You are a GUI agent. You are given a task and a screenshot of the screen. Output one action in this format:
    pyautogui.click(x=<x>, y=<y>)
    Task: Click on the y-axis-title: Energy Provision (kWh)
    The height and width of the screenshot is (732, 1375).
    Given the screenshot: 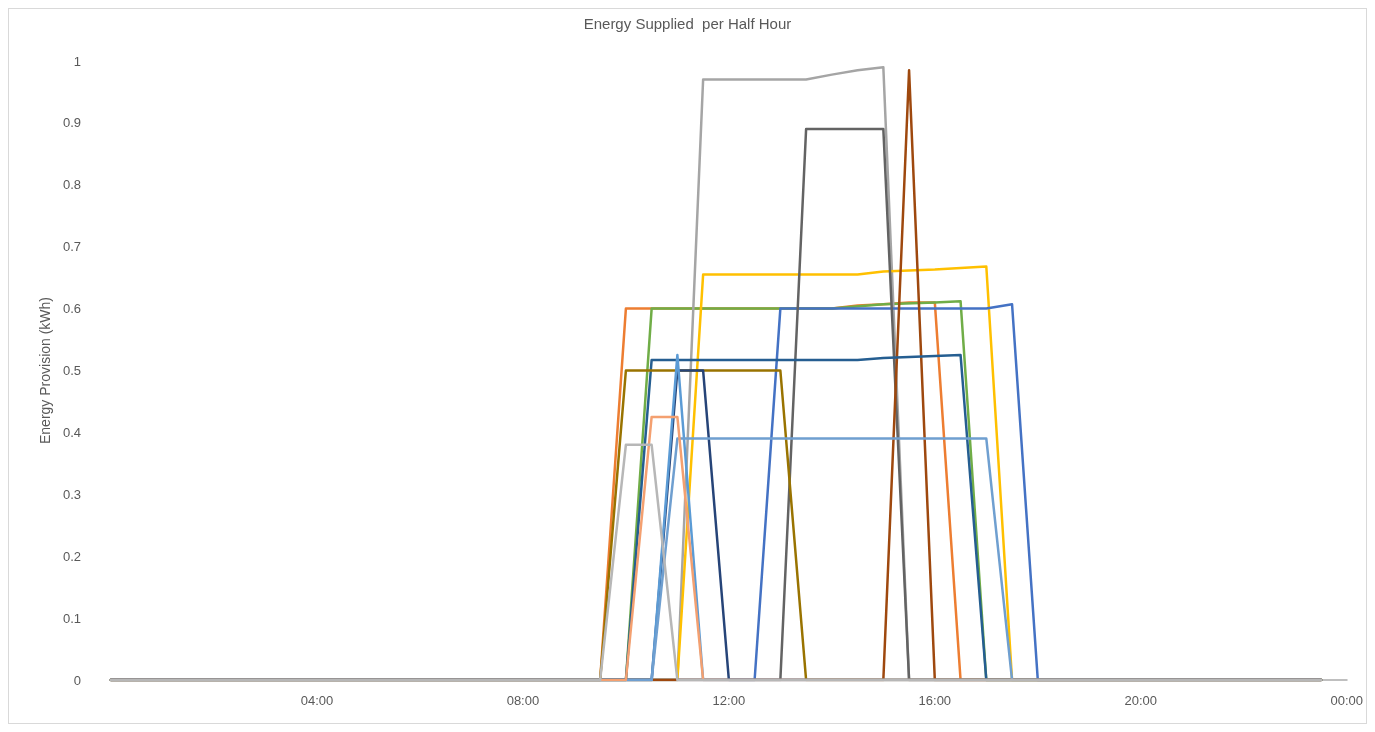 What is the action you would take?
    pyautogui.click(x=45, y=370)
    